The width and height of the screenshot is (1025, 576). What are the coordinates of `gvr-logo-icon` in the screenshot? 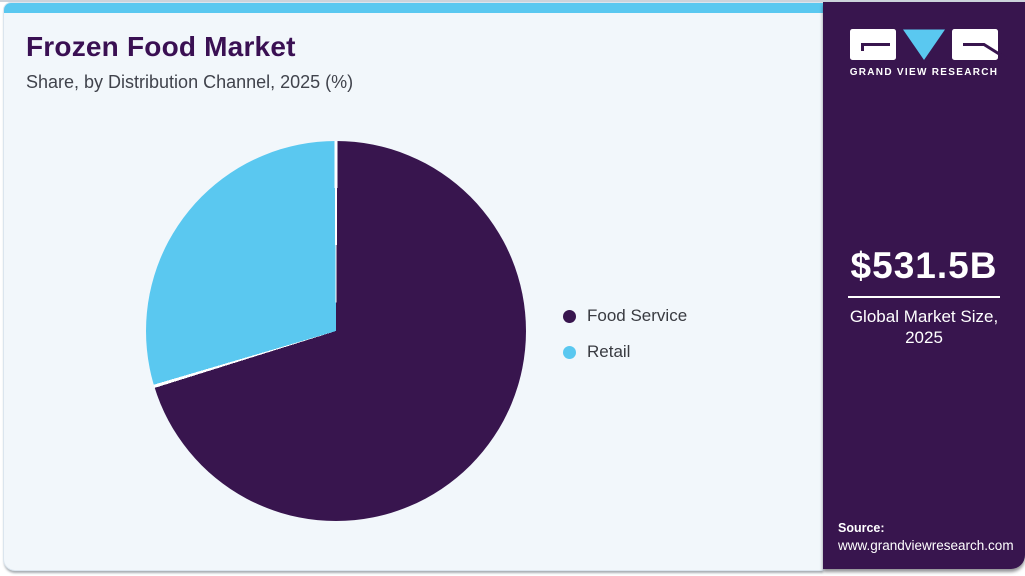 It's located at (929, 45).